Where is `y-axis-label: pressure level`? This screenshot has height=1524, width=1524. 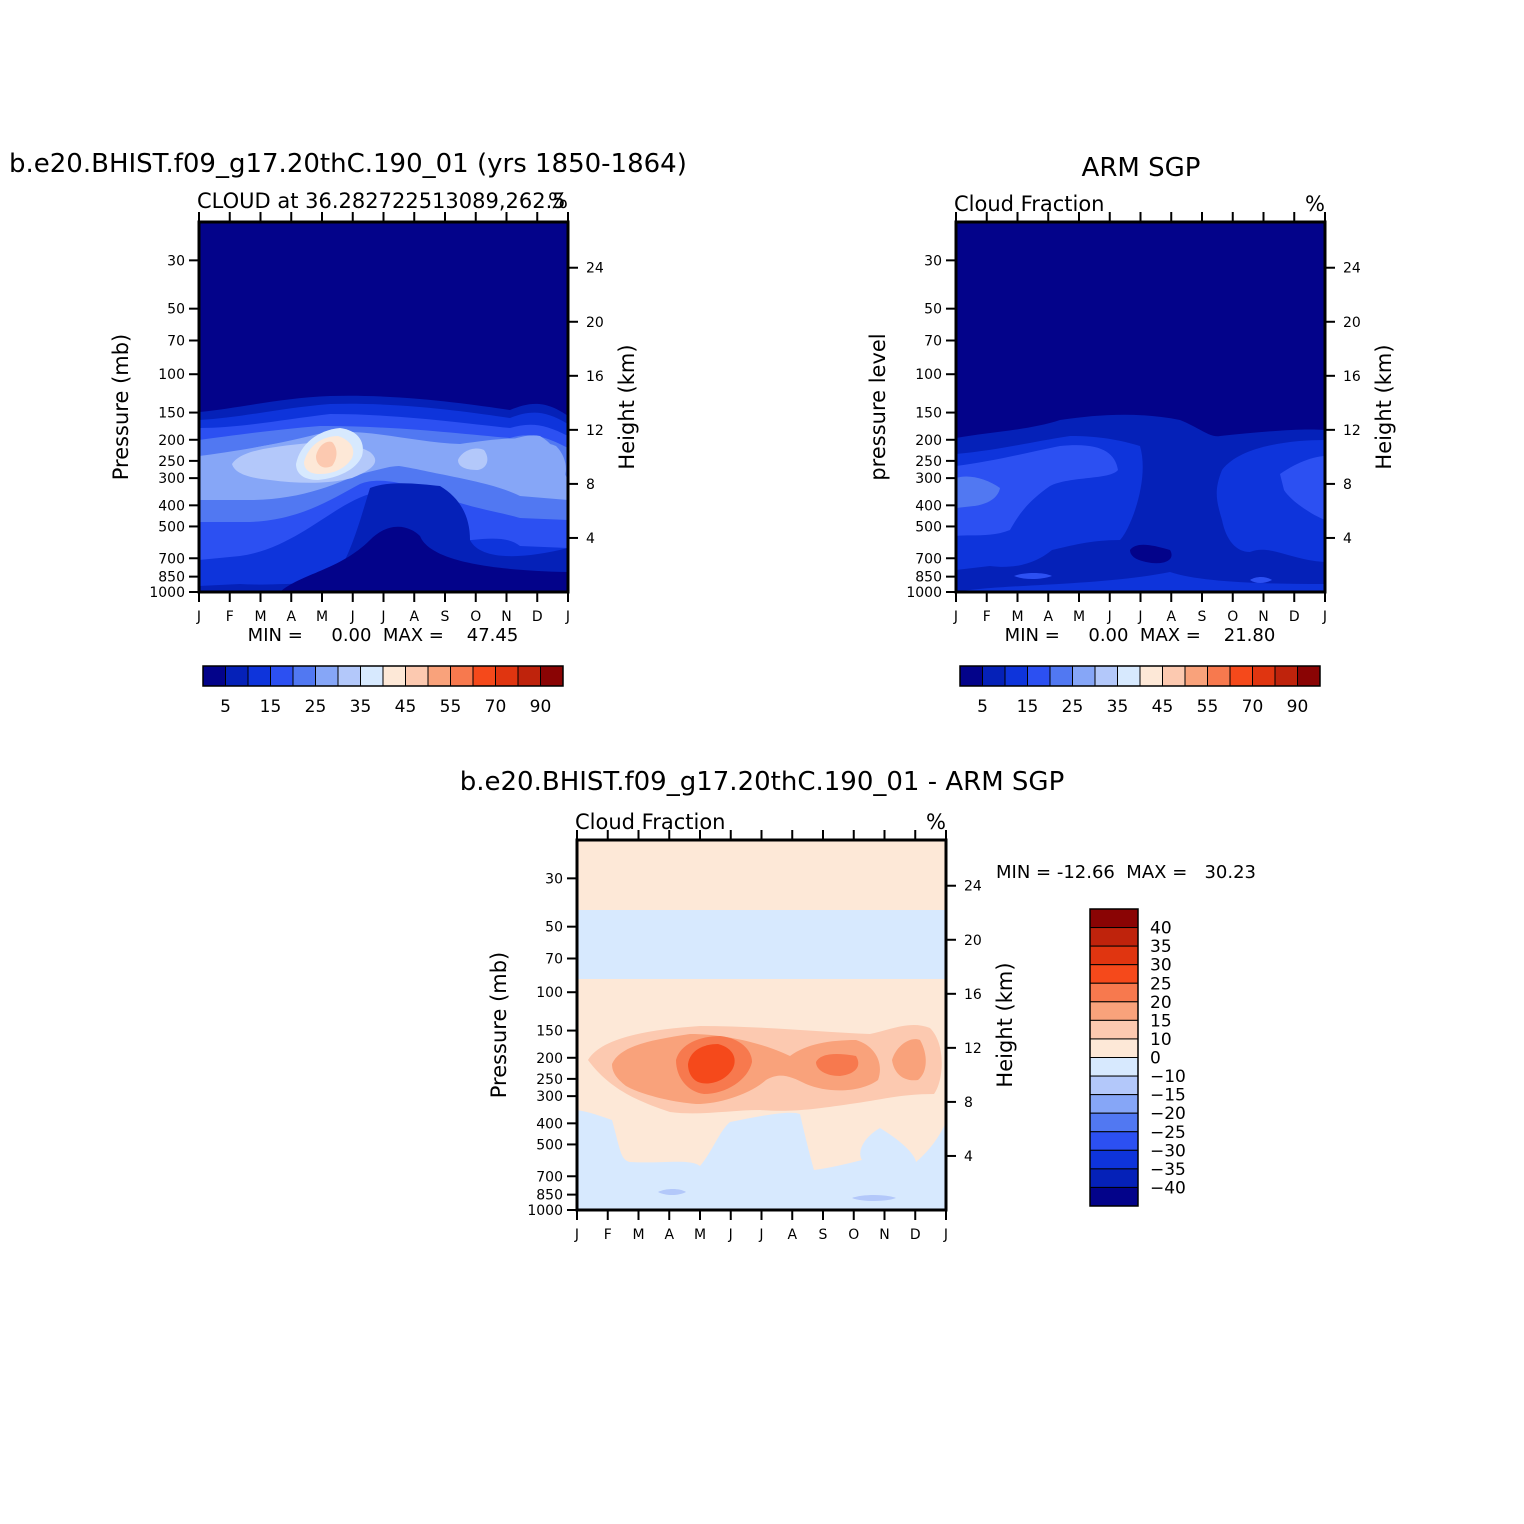
y-axis-label: pressure level is located at coordinates (878, 406).